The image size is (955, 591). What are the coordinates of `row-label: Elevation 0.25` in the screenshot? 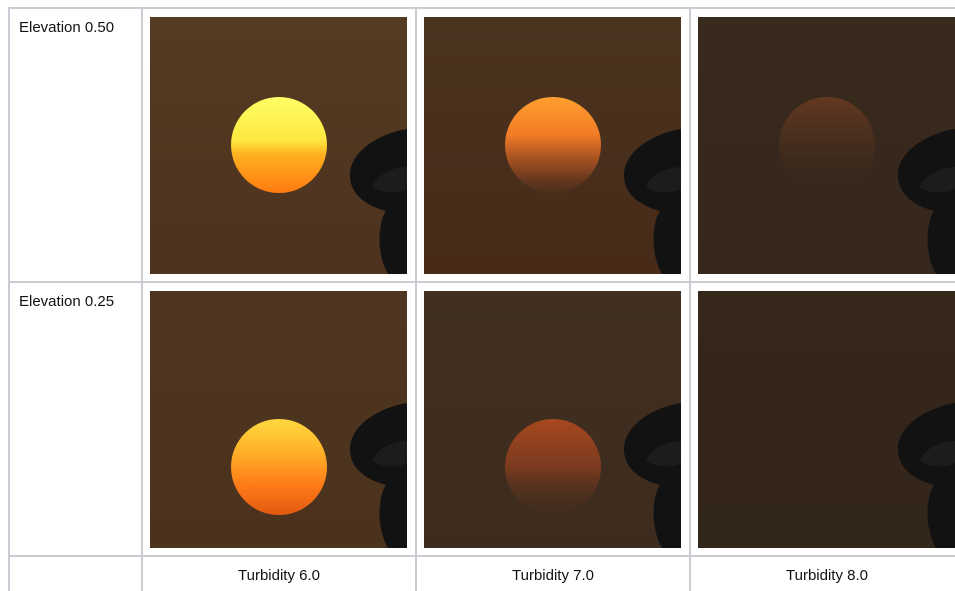 It's located at (66, 301).